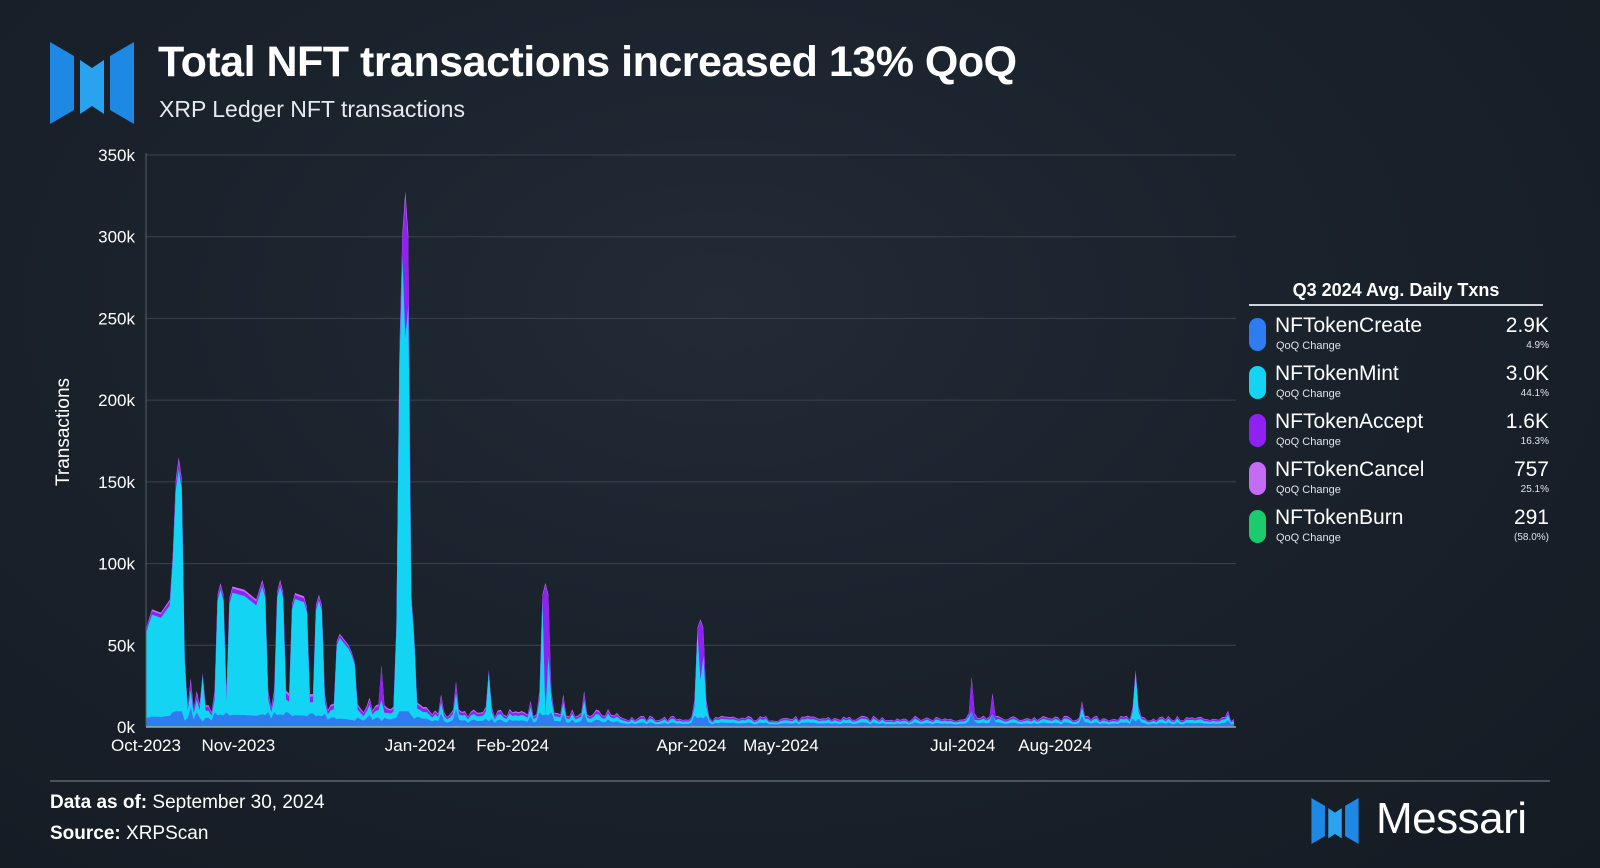  Describe the element at coordinates (167, 833) in the screenshot. I see `source-value: XRPScan` at that location.